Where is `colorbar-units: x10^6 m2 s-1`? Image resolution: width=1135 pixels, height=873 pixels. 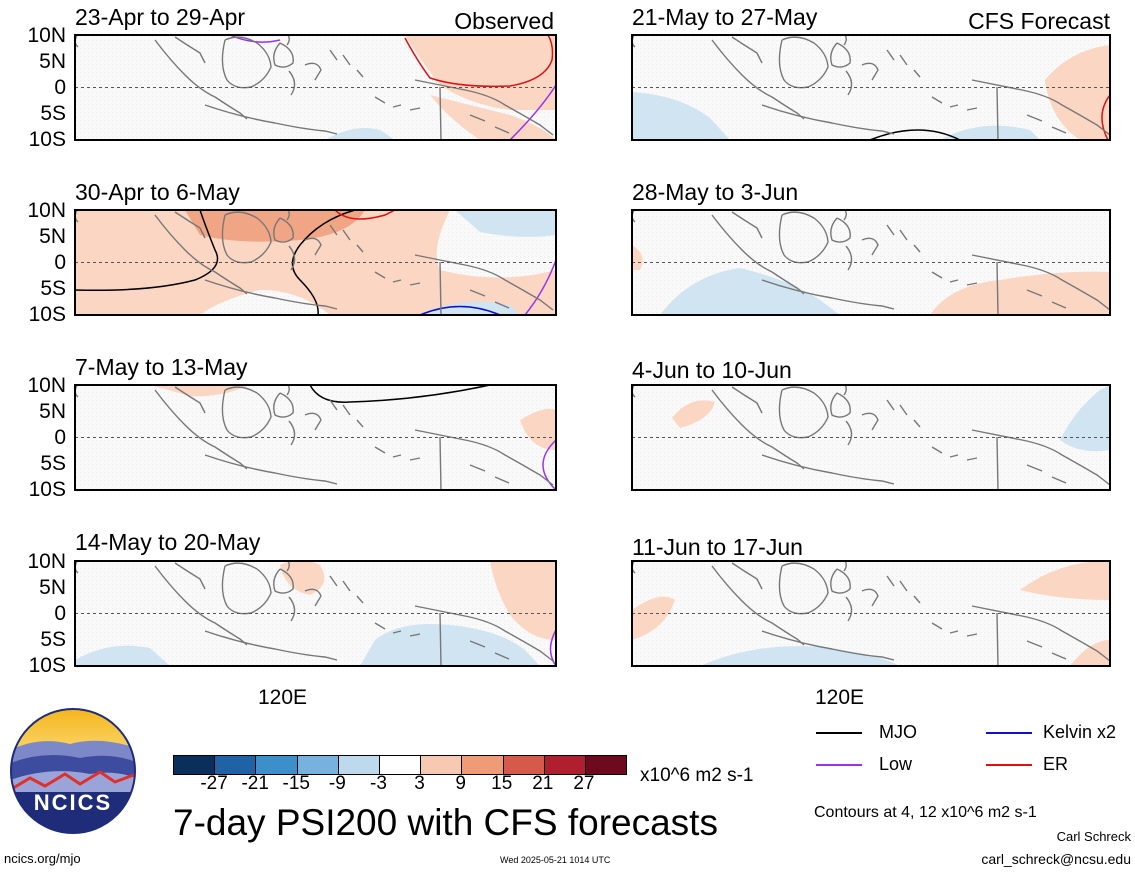
colorbar-units: x10^6 m2 s-1 is located at coordinates (697, 775).